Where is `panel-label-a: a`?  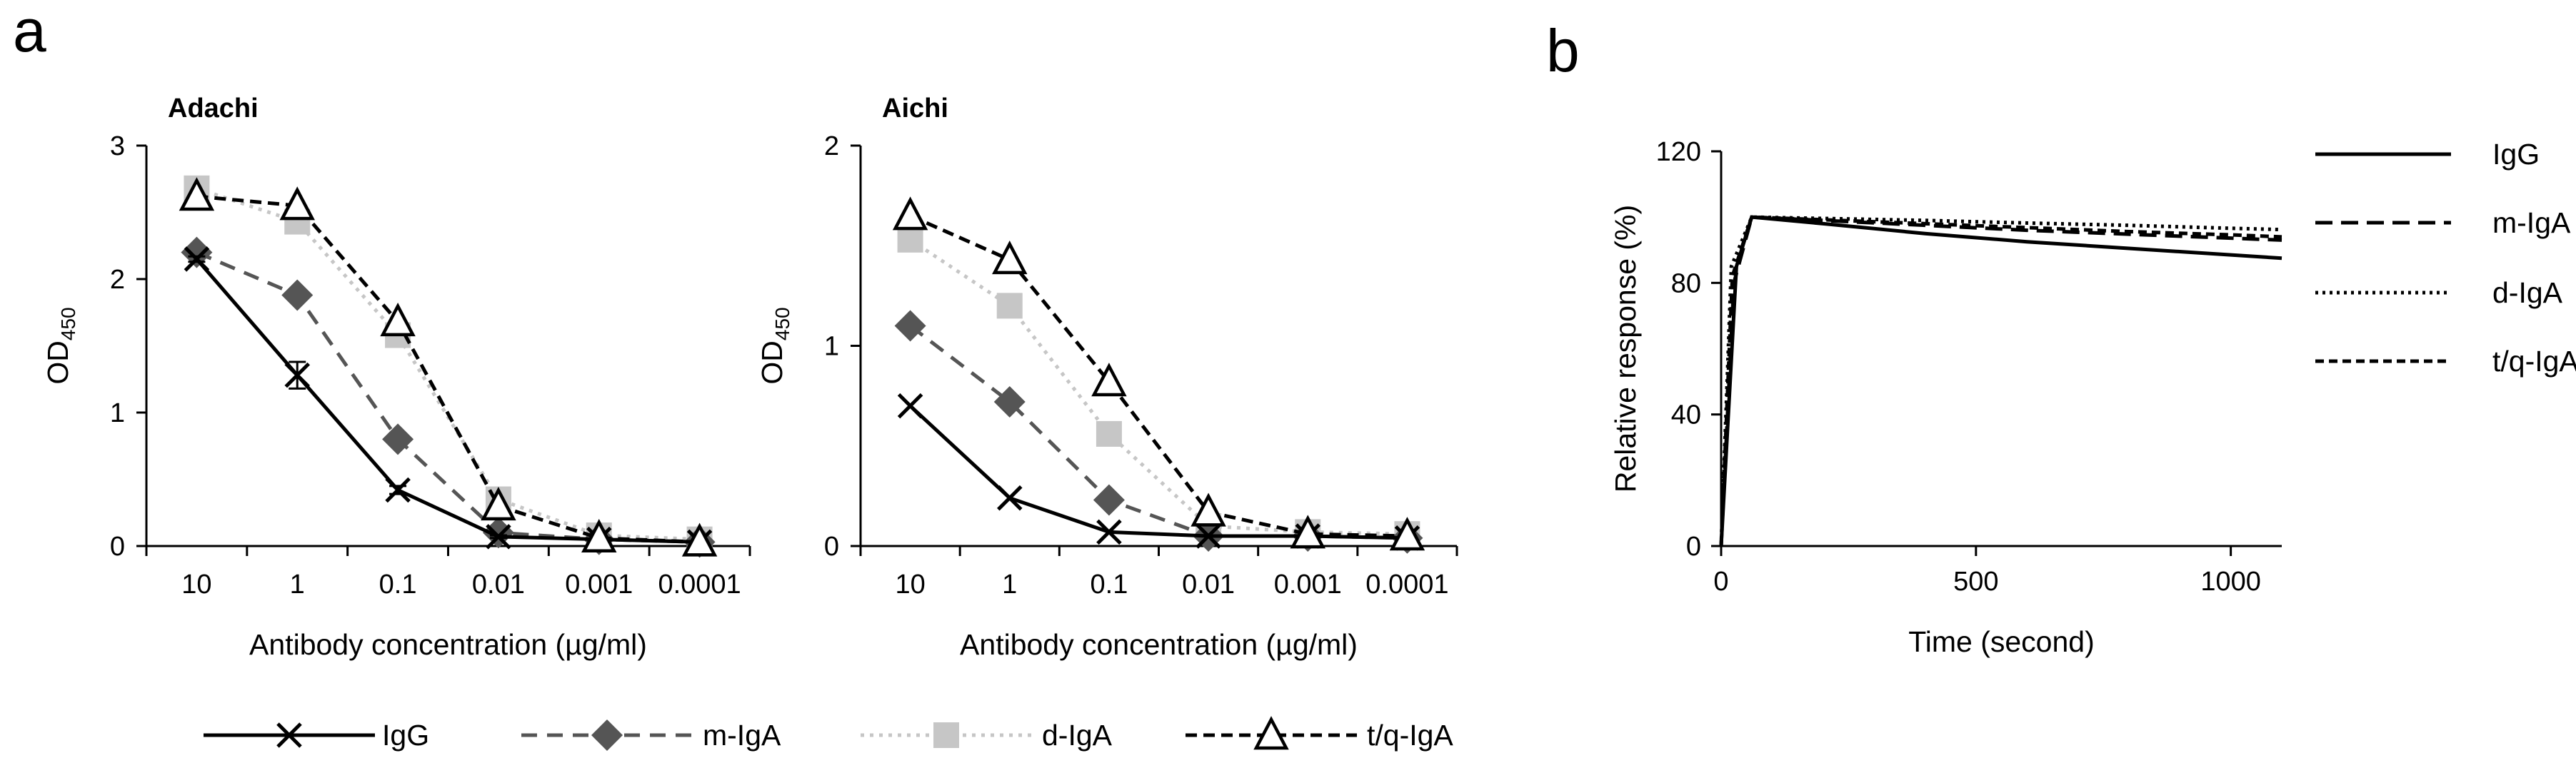
panel-label-a: a is located at coordinates (29, 32).